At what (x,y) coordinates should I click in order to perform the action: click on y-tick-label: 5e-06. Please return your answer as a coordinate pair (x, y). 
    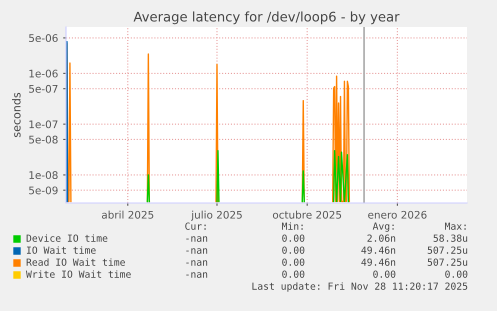
    Looking at the image, I should click on (43, 38).